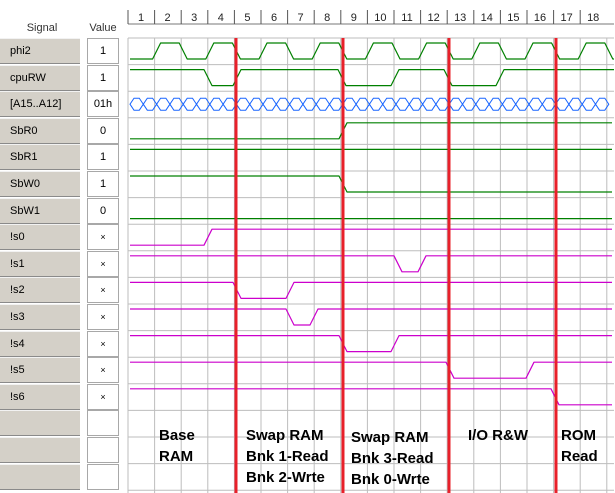  What do you see at coordinates (141, 18) in the screenshot?
I see `time-ruler-label: 1` at bounding box center [141, 18].